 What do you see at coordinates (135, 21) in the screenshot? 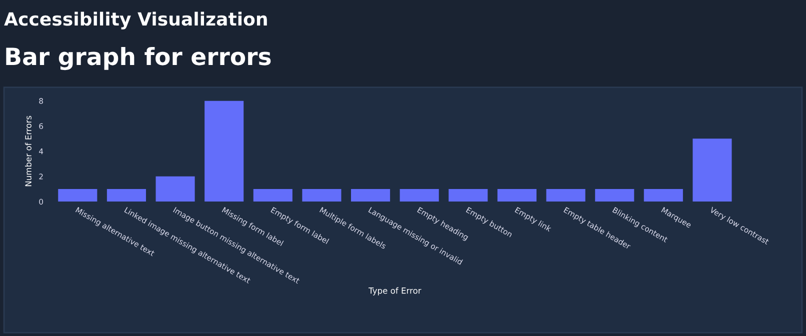
I see `chart-title: Accessibility Visualization` at bounding box center [135, 21].